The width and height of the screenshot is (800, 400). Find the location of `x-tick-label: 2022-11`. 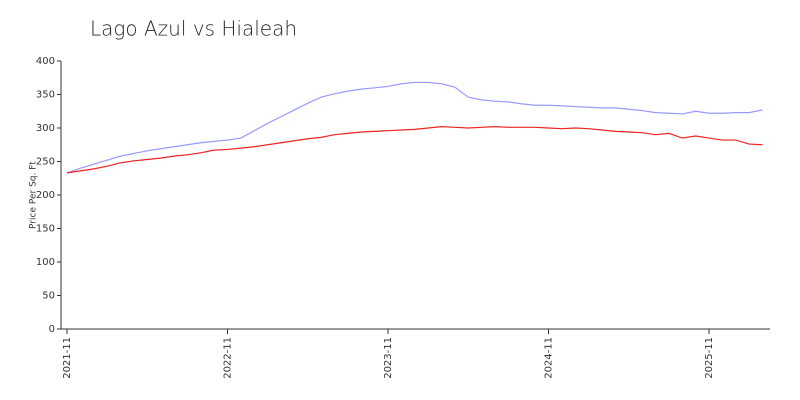

x-tick-label: 2022-11 is located at coordinates (228, 358).